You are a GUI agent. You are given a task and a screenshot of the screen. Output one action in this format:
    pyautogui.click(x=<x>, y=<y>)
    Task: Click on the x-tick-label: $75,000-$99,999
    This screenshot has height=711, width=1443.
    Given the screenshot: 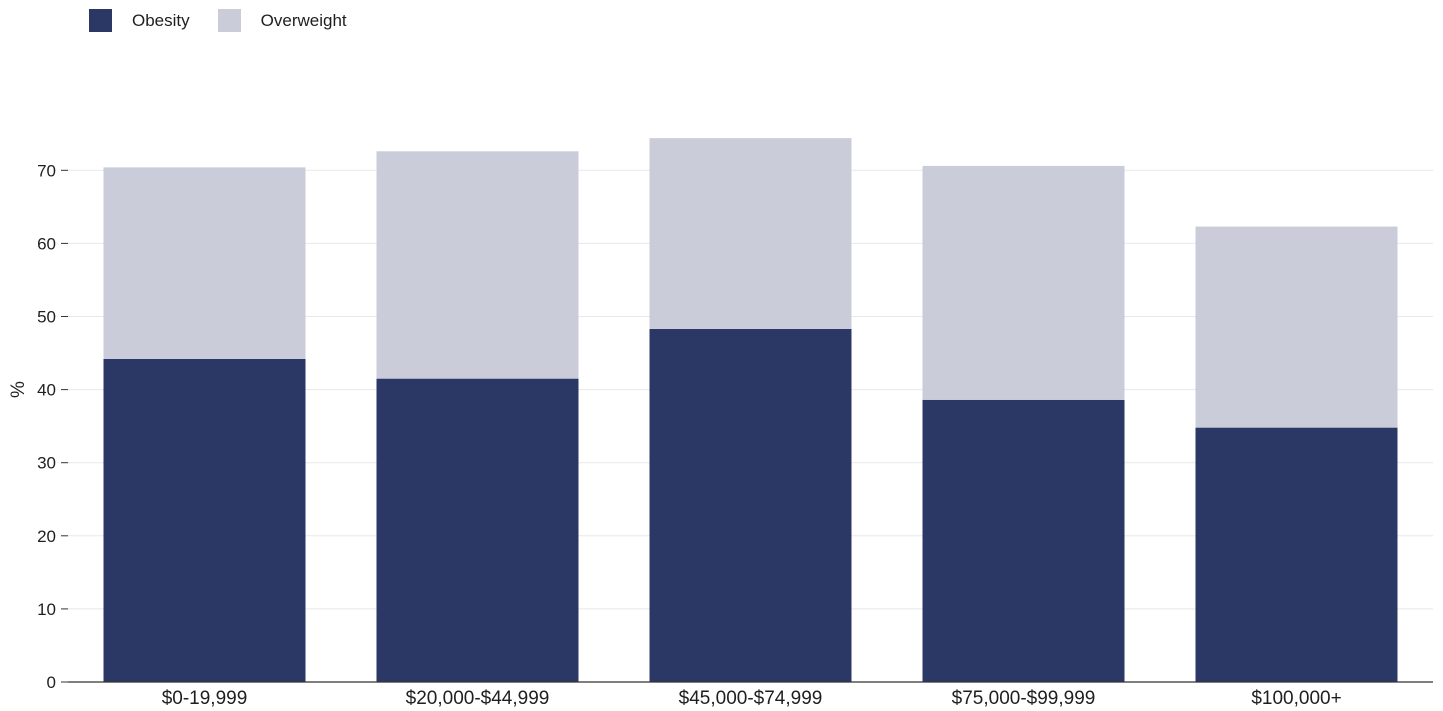 What is the action you would take?
    pyautogui.click(x=1024, y=698)
    